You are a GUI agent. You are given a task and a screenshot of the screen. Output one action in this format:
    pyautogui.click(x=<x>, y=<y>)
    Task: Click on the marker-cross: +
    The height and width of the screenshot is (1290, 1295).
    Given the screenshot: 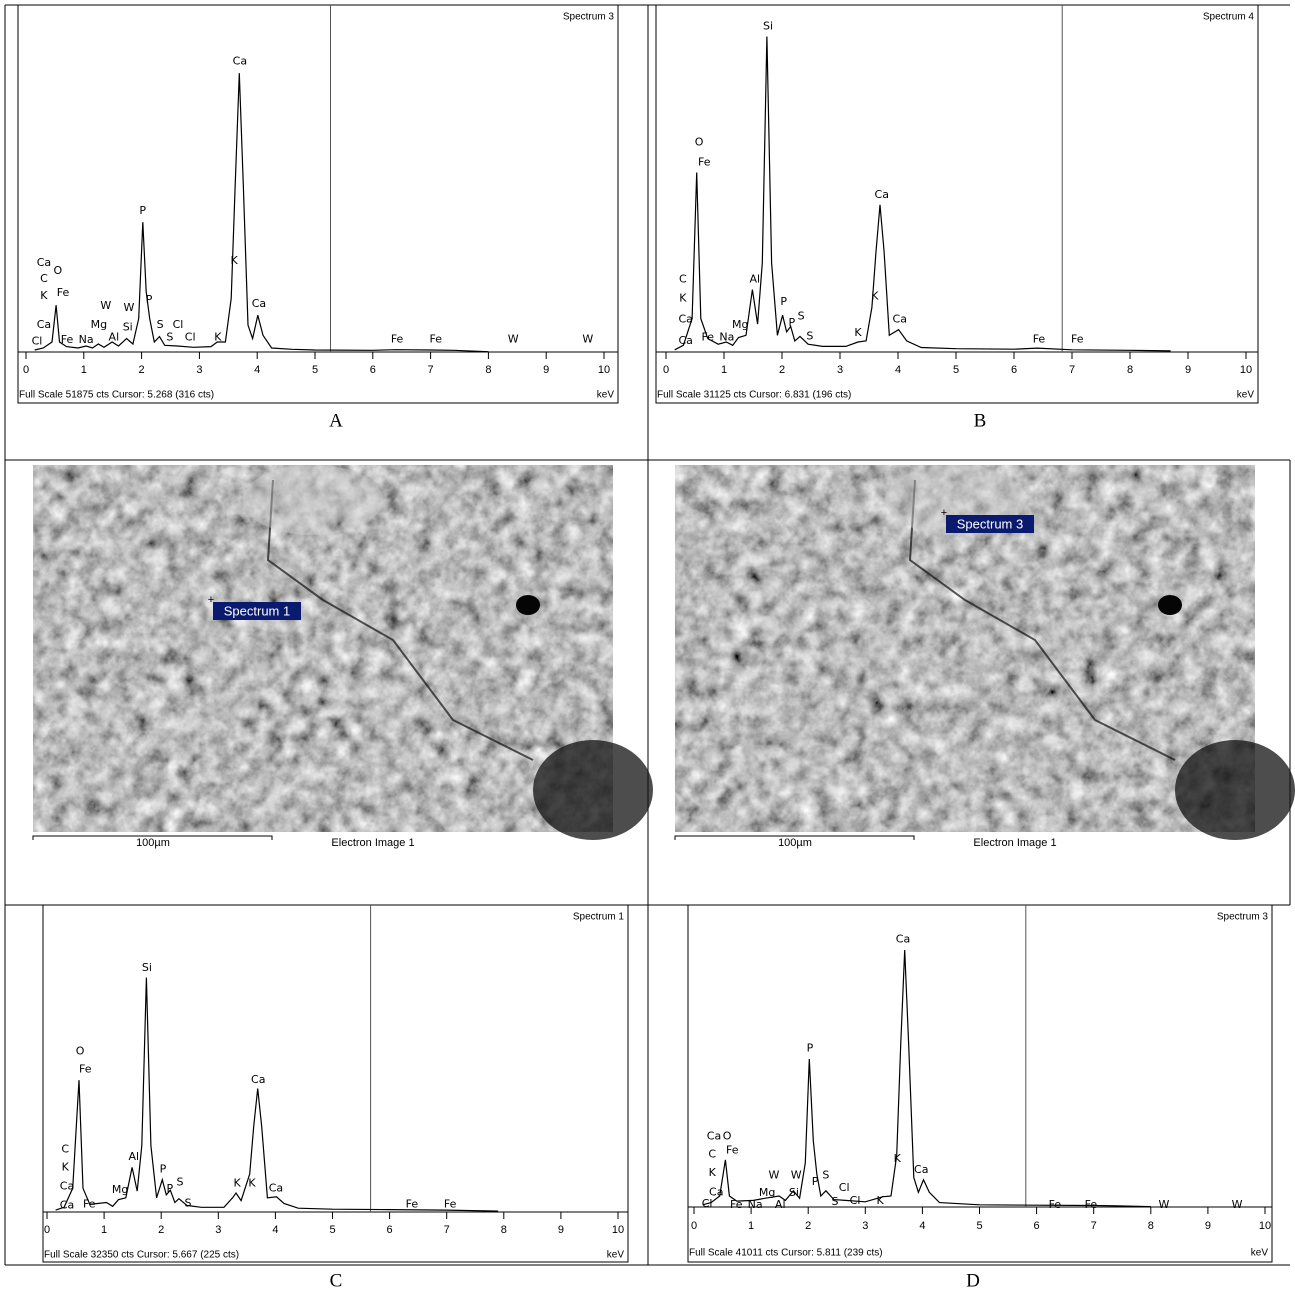 What is the action you would take?
    pyautogui.click(x=944, y=513)
    